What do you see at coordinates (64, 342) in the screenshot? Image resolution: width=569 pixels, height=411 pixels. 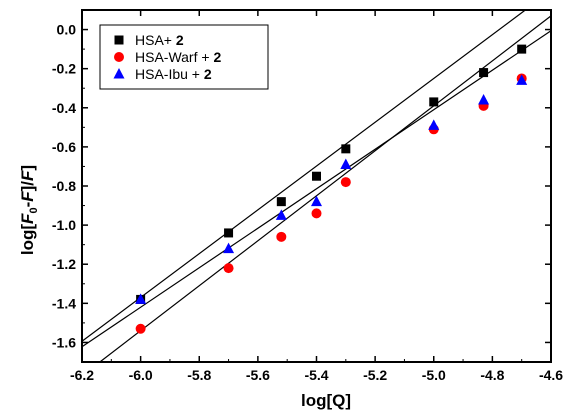 I see `y-tick-label: -1.6` at bounding box center [64, 342].